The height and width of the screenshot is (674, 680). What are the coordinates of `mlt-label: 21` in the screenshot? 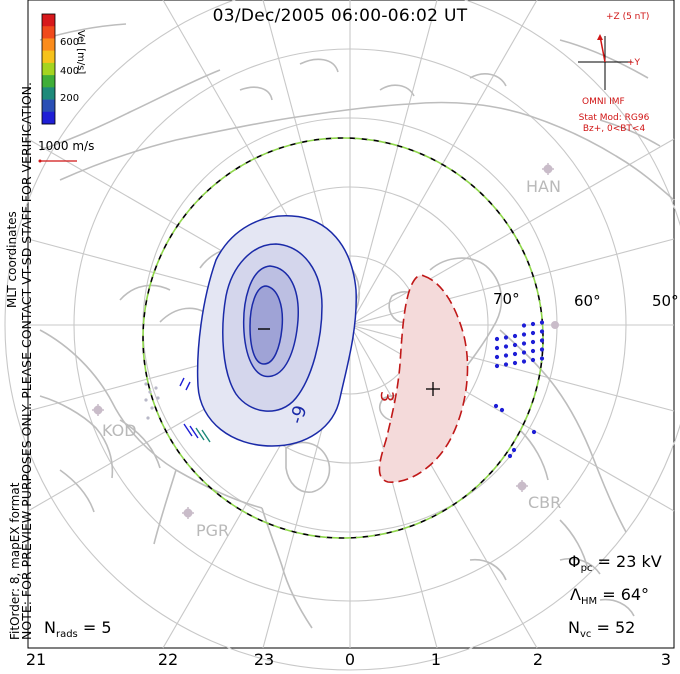 It's located at (36, 659).